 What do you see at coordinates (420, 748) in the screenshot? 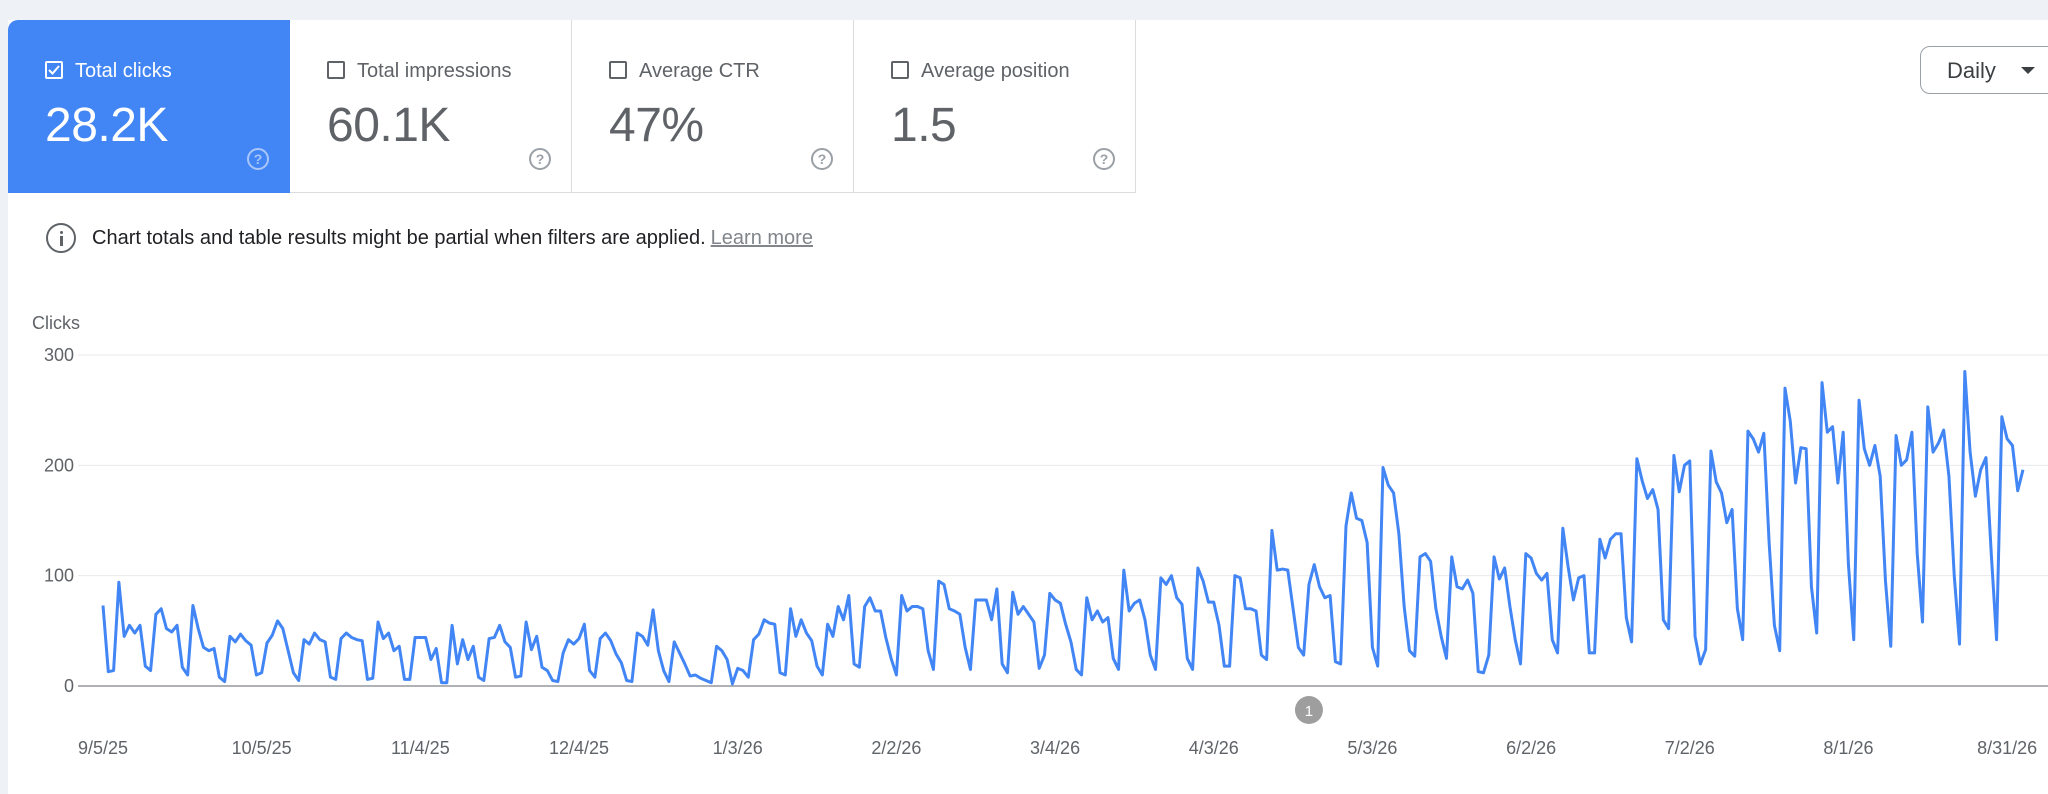
I see `x-tick-label: 11/4/25` at bounding box center [420, 748].